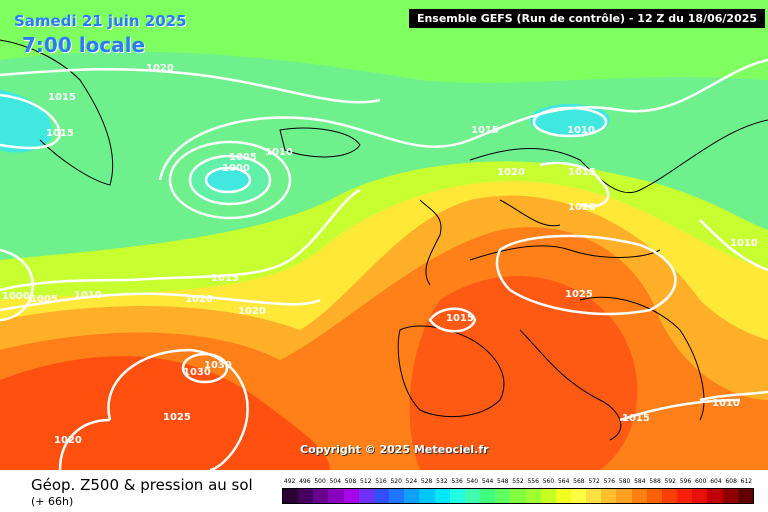 Image resolution: width=768 pixels, height=512 pixels. I want to click on isobar-label: 1030, so click(218, 365).